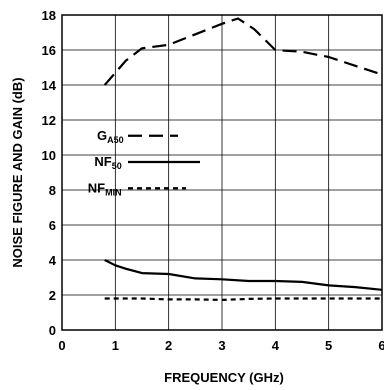  I want to click on y-tick-label: 4, so click(53, 260).